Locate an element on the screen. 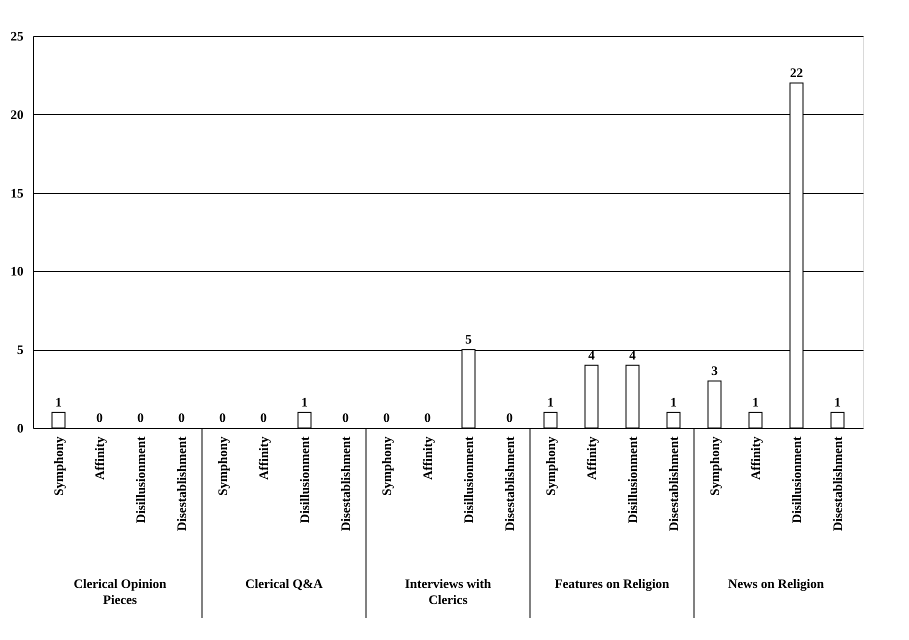 Image resolution: width=909 pixels, height=640 pixels. y-tick-label: 15 is located at coordinates (17, 192).